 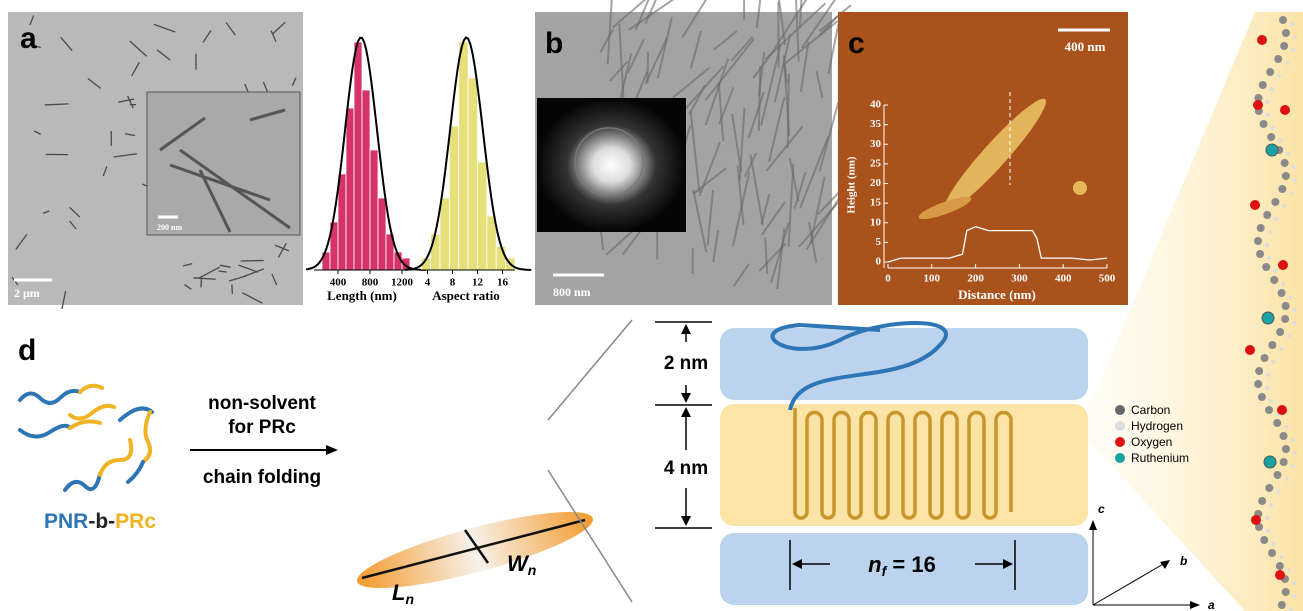 I want to click on axis-name: b, so click(x=1183, y=561).